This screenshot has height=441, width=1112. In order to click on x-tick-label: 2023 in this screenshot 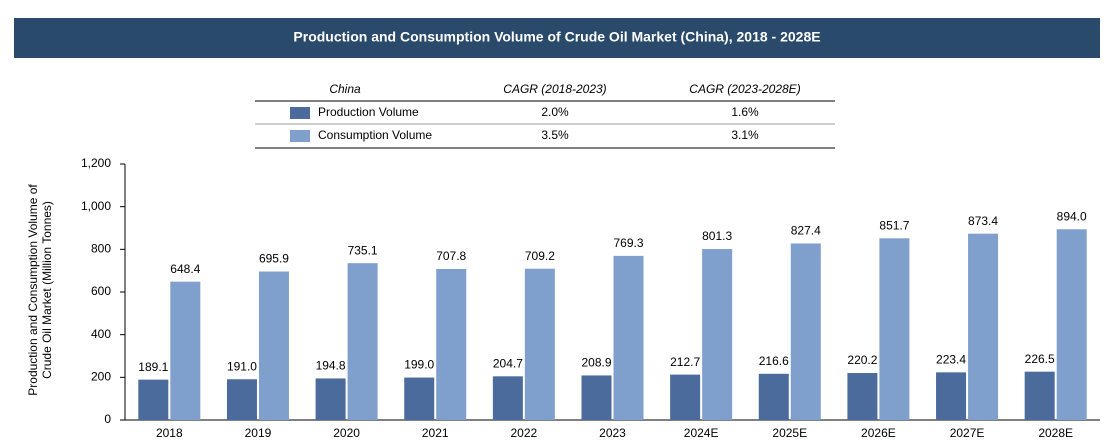, I will do `click(612, 433)`.